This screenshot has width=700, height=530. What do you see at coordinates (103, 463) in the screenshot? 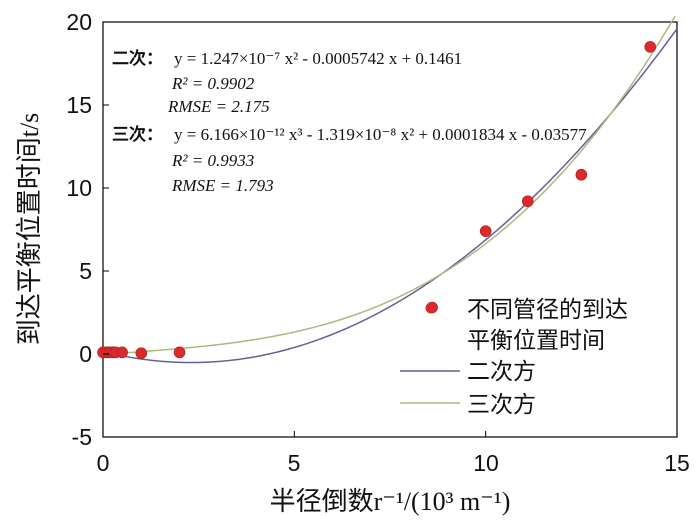
I see `x-tick-label: 0` at bounding box center [103, 463].